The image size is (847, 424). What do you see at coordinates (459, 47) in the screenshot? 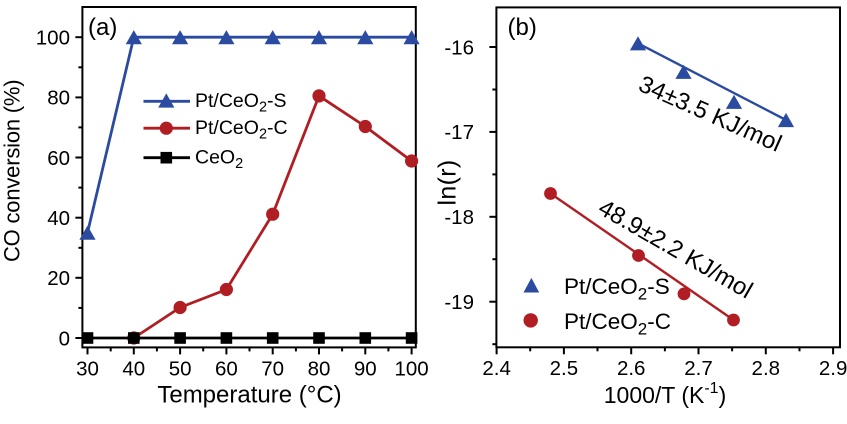
I see `svg-text: -16` at bounding box center [459, 47].